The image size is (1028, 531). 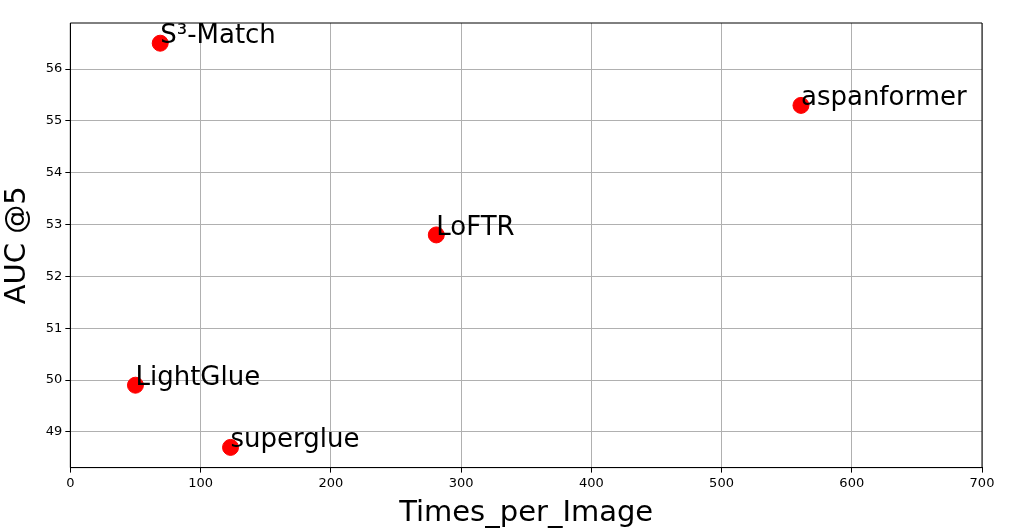 What do you see at coordinates (721, 482) in the screenshot?
I see `x-tick-label: 500` at bounding box center [721, 482].